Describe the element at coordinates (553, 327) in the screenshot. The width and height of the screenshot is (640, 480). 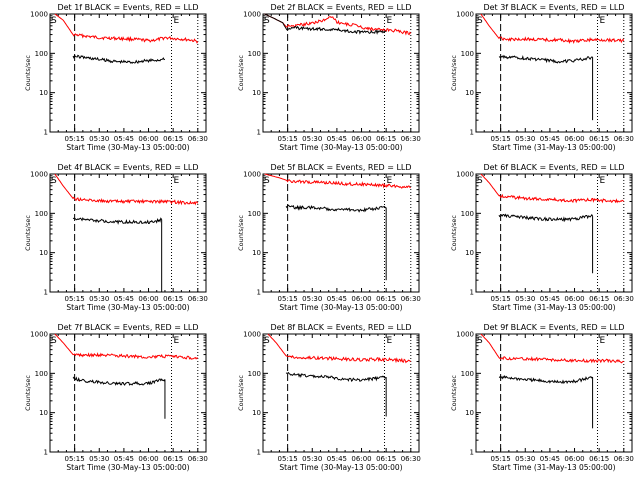
I see `panel-title: Det 9f BLACK = Events, RED = LLD` at that location.